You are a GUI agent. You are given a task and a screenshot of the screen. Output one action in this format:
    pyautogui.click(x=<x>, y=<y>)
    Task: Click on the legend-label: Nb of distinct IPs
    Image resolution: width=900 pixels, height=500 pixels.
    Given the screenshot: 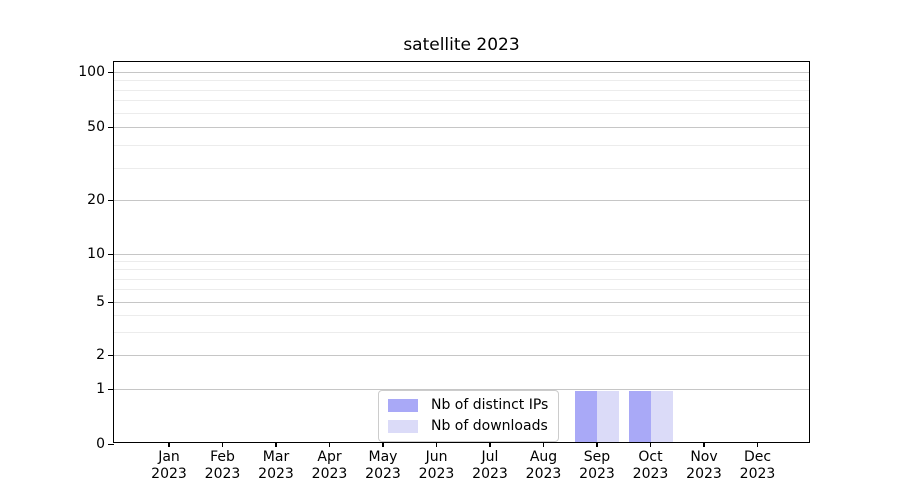 What is the action you would take?
    pyautogui.click(x=490, y=405)
    